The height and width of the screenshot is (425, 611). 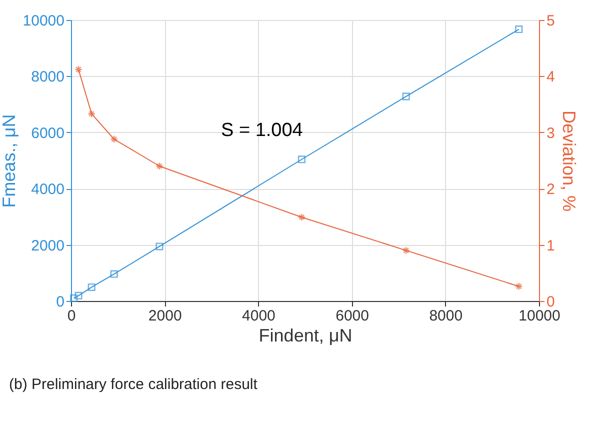 What do you see at coordinates (550, 77) in the screenshot?
I see `y2-tick-label: 4` at bounding box center [550, 77].